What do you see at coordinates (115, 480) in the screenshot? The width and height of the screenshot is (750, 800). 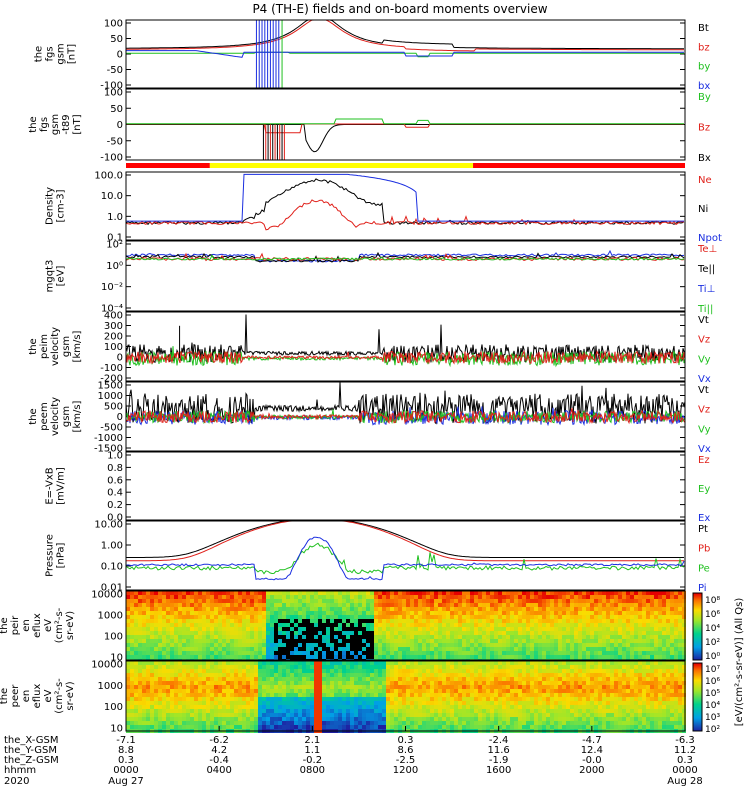 I see `ytick-label: 0.6` at bounding box center [115, 480].